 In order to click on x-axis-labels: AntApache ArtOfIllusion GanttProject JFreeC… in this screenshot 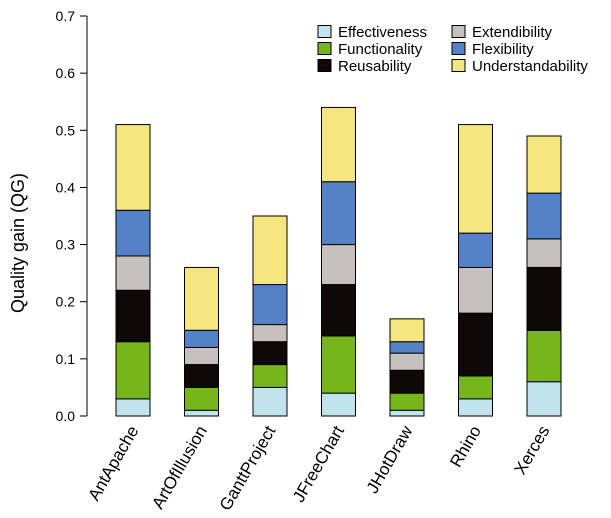, I will do `click(318, 468)`.